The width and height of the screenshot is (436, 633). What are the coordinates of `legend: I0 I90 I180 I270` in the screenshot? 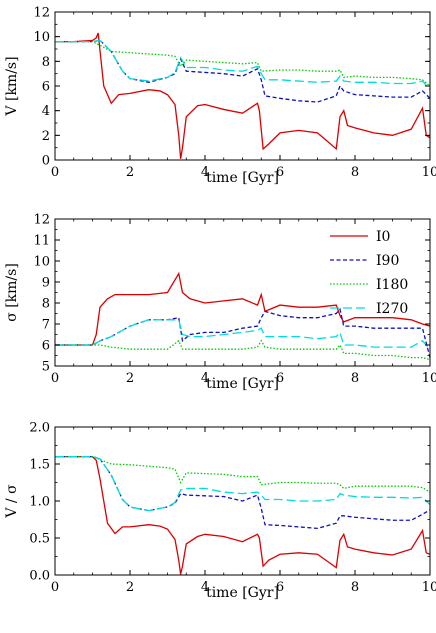 It's located at (369, 273).